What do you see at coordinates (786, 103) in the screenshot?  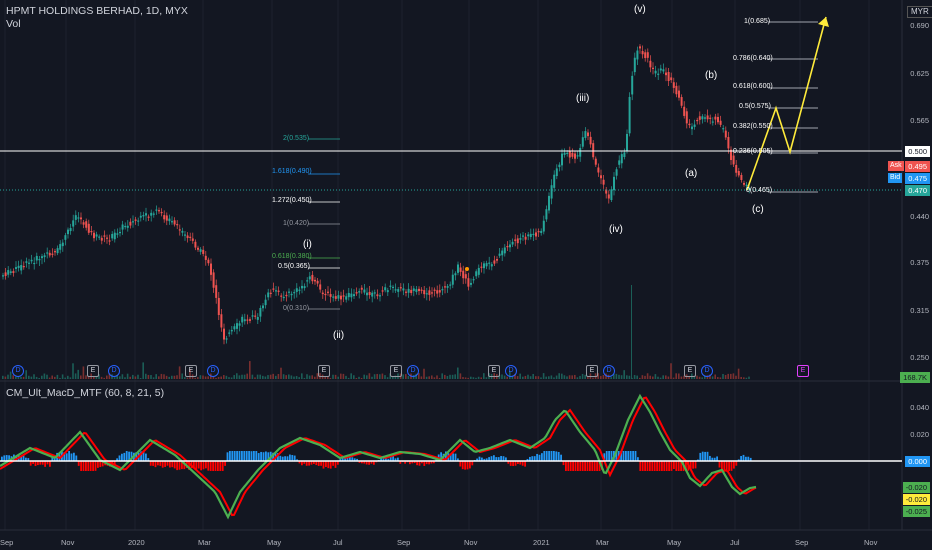 I see `projection-path` at bounding box center [786, 103].